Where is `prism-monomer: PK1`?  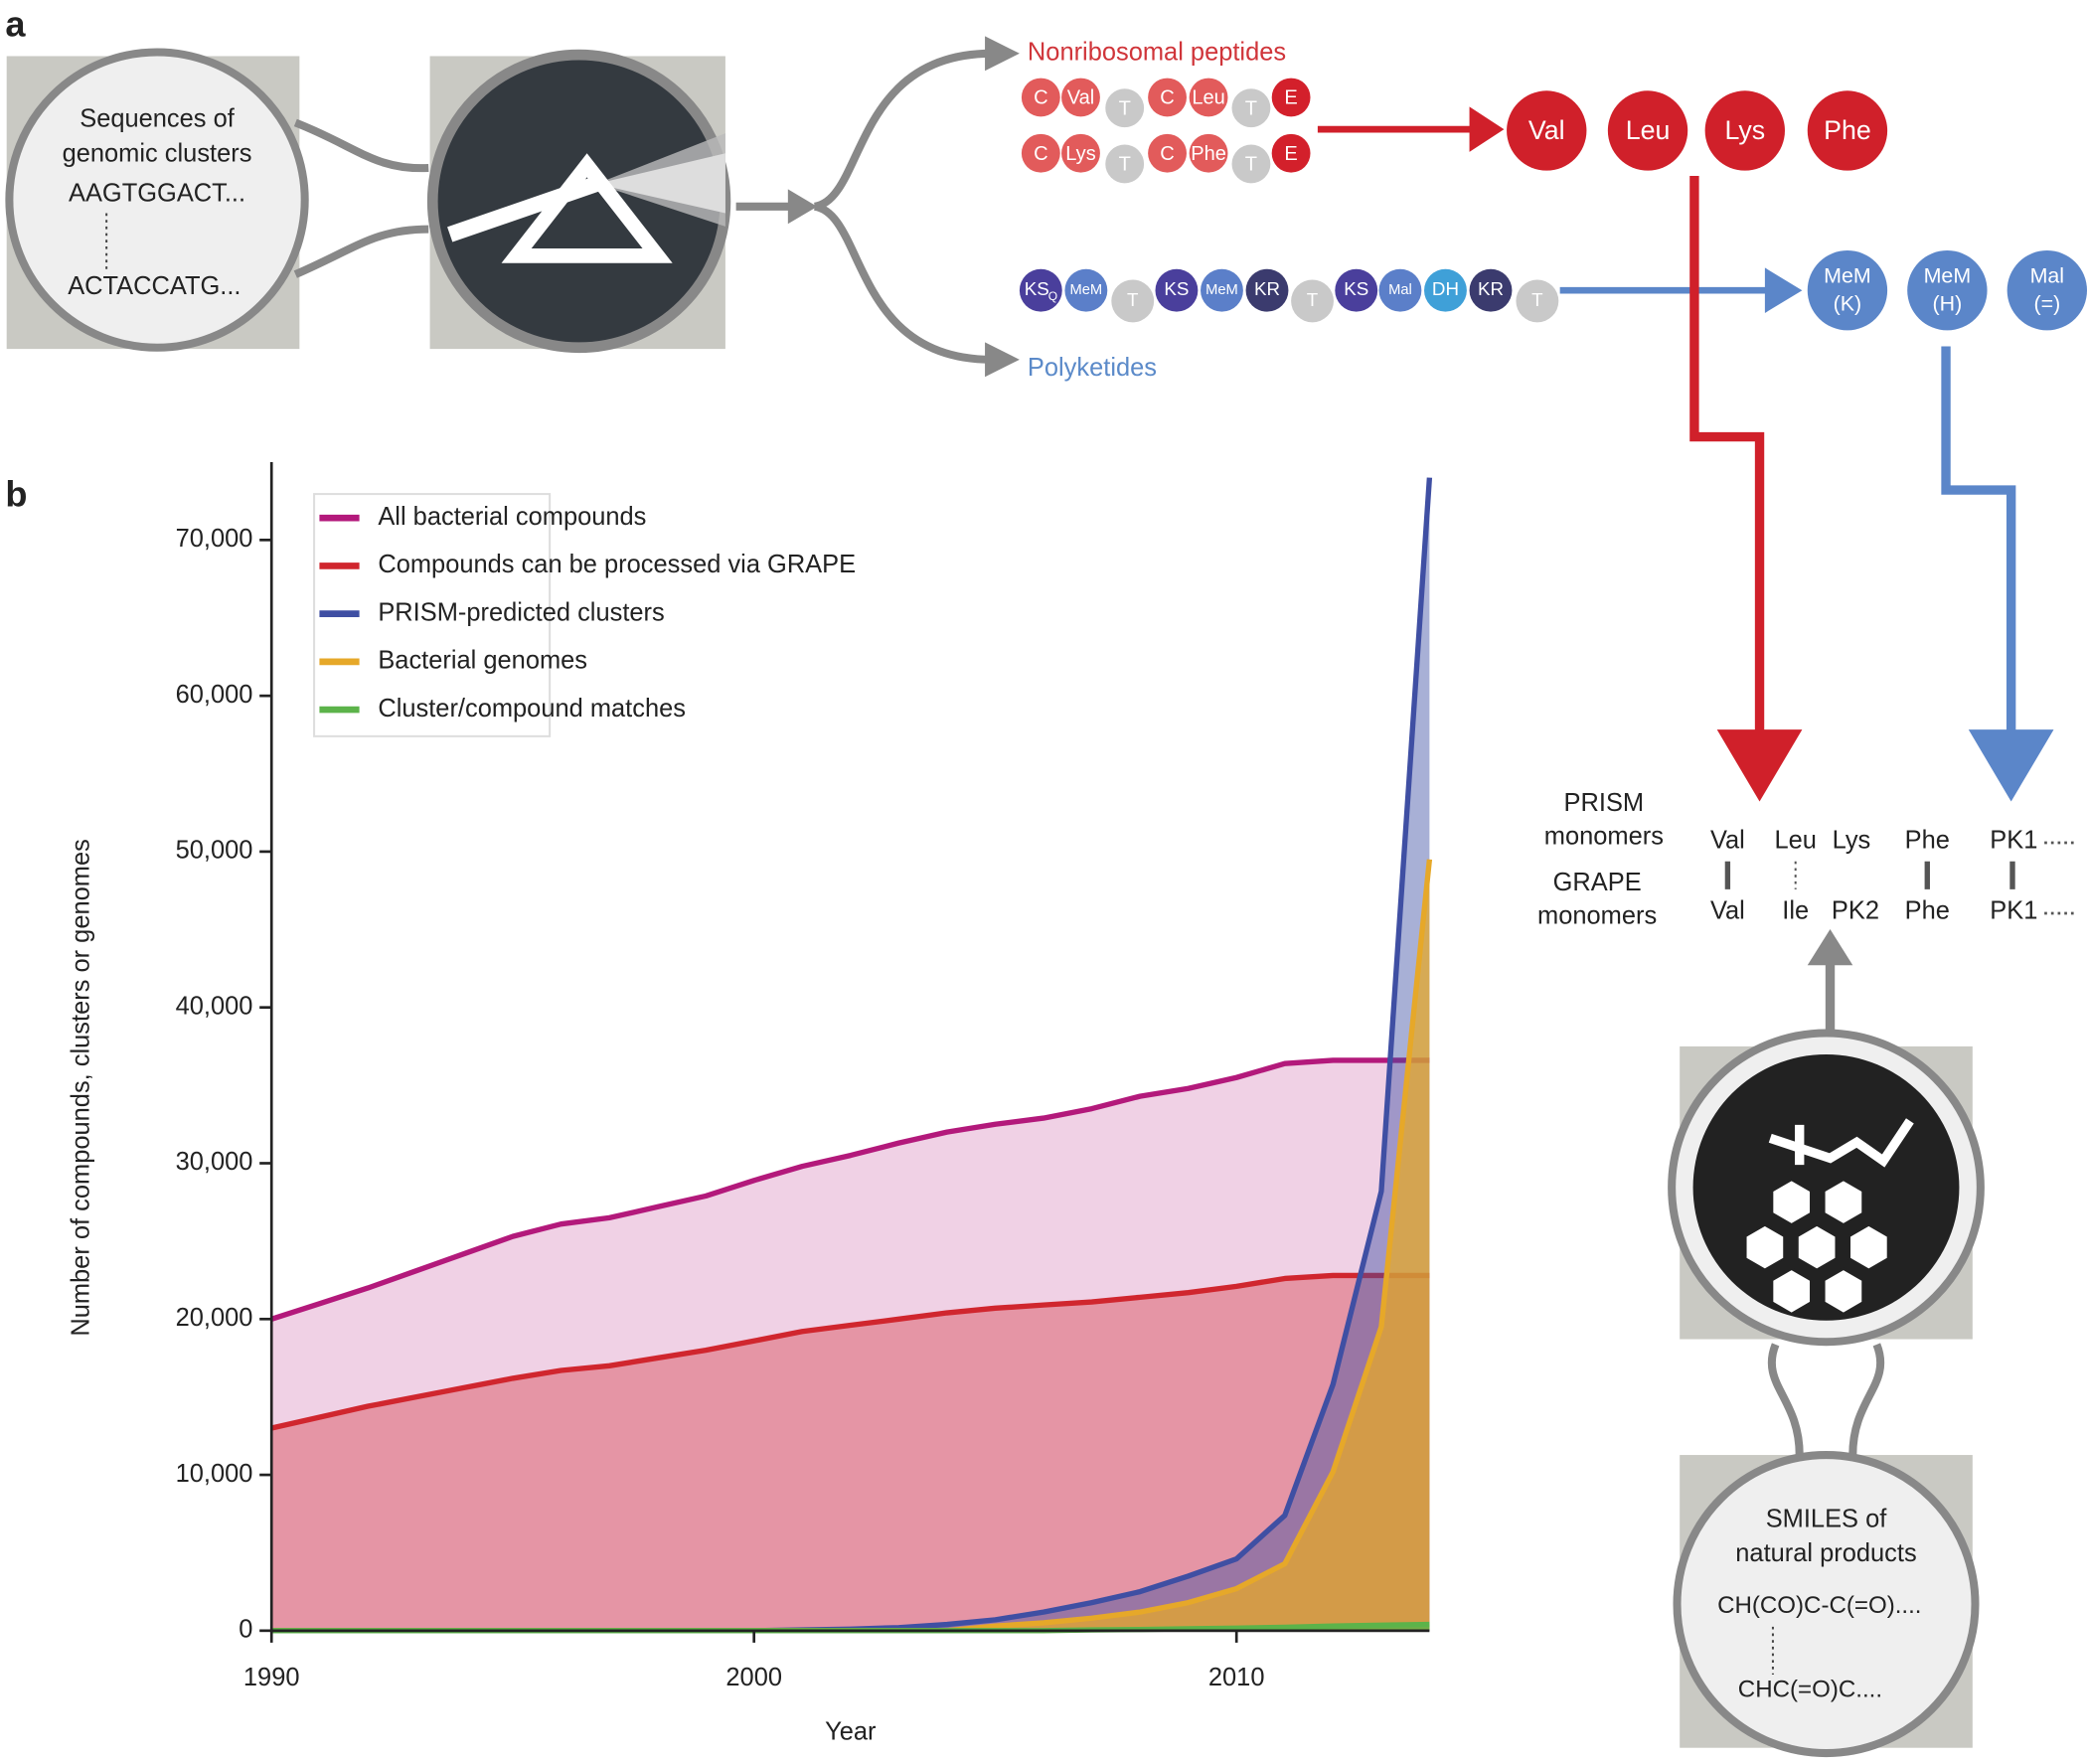
prism-monomer: PK1 is located at coordinates (2013, 840).